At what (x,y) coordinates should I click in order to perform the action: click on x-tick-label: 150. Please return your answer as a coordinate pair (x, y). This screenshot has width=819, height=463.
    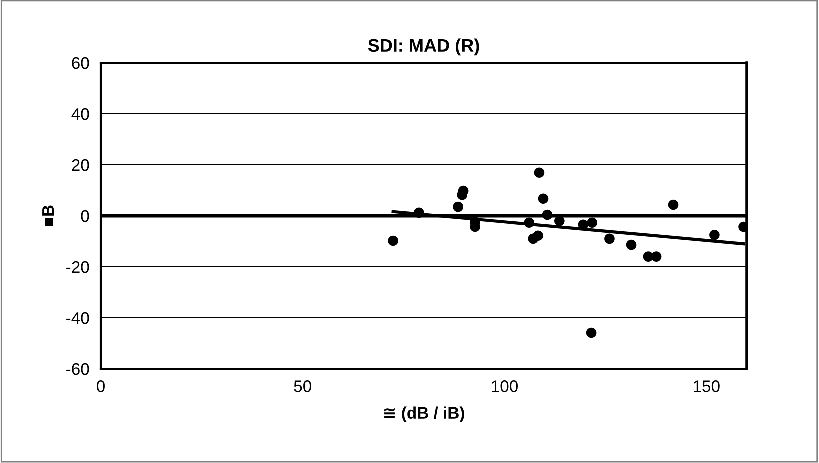
    Looking at the image, I should click on (707, 386).